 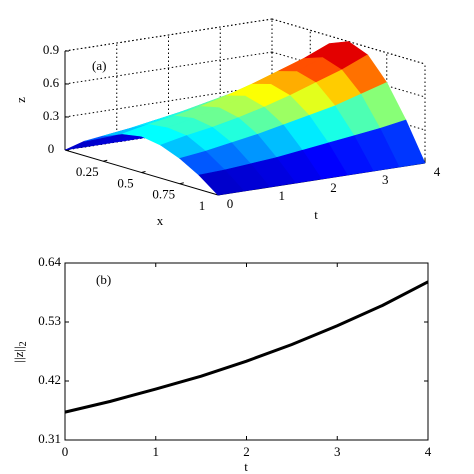 I want to click on x-tick-label: 0.25, so click(x=87, y=171).